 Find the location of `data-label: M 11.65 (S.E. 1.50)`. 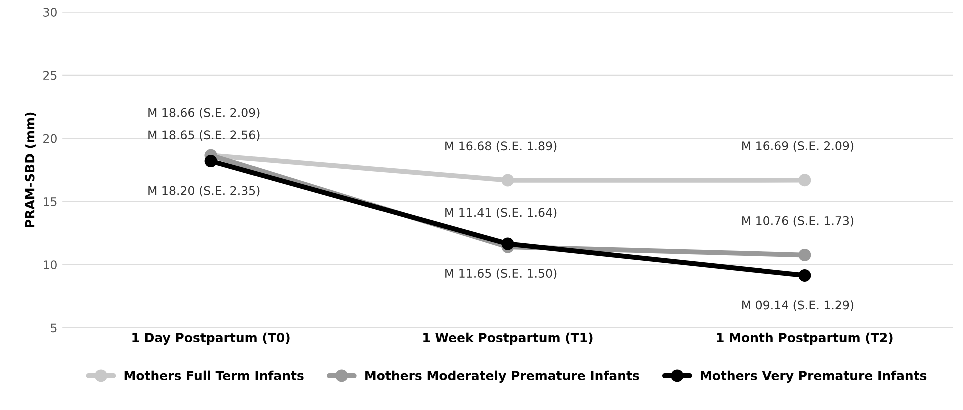

data-label: M 11.65 (S.E. 1.50) is located at coordinates (501, 274).